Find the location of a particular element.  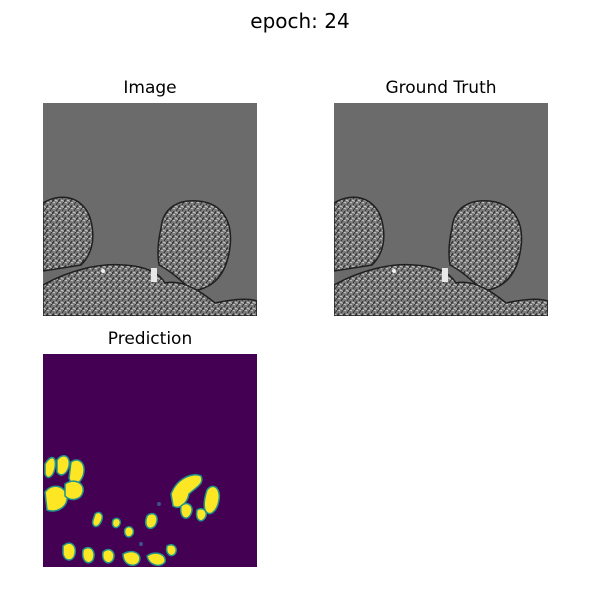

panel-title-prediction: Prediction is located at coordinates (150, 339).